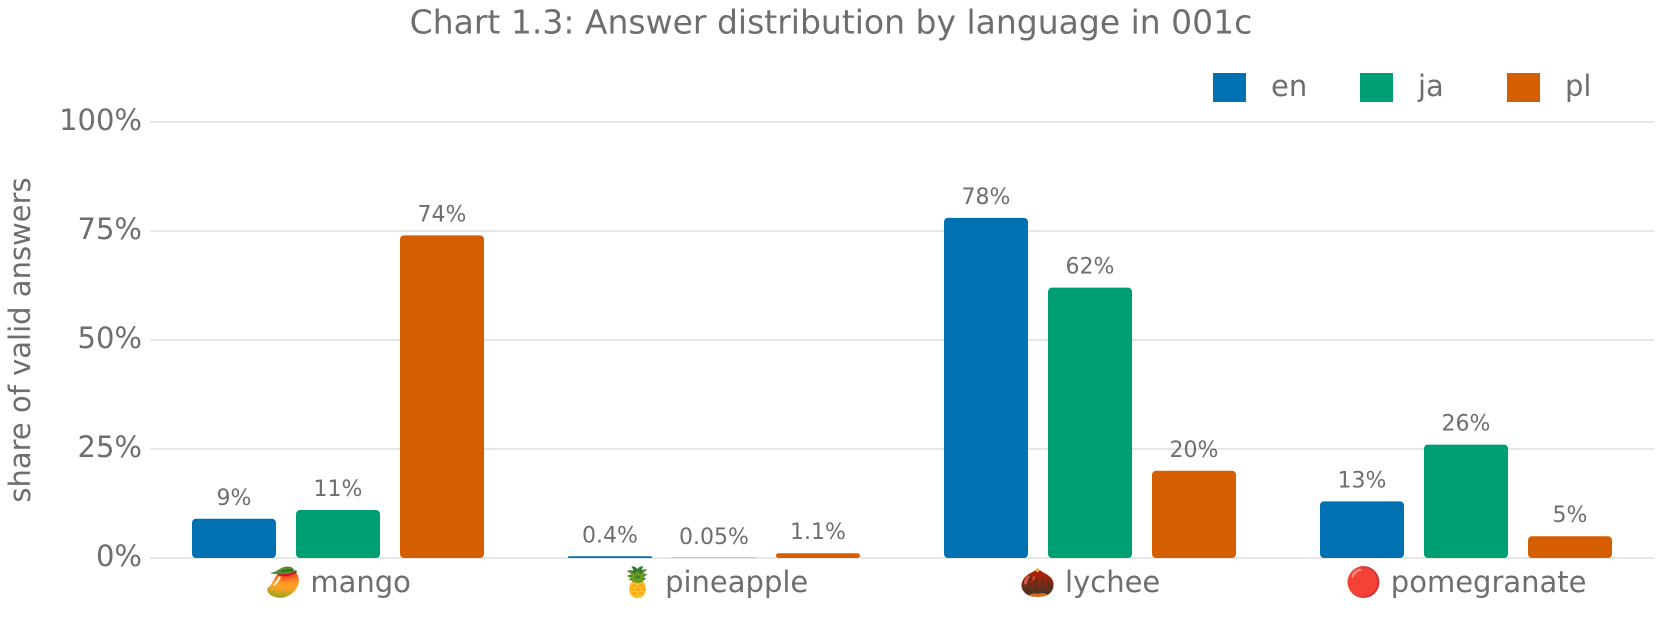 The width and height of the screenshot is (1662, 618). What do you see at coordinates (110, 338) in the screenshot?
I see `y-tick-label: 50%` at bounding box center [110, 338].